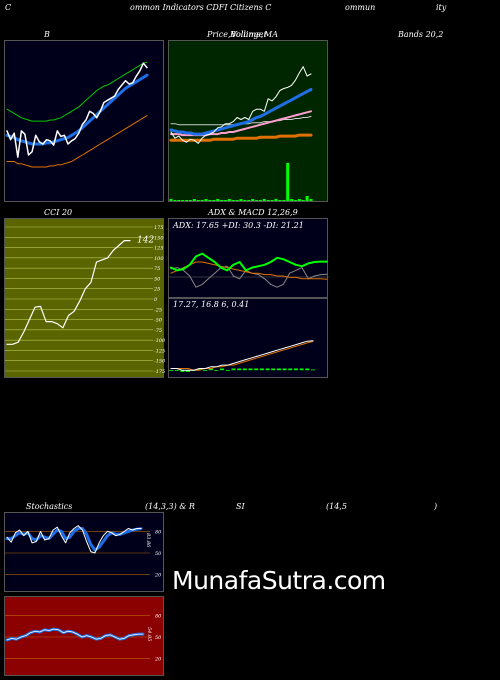 The width and height of the screenshot is (500, 680). Describe the element at coordinates (75, 634) in the screenshot. I see `rsi-line` at that location.